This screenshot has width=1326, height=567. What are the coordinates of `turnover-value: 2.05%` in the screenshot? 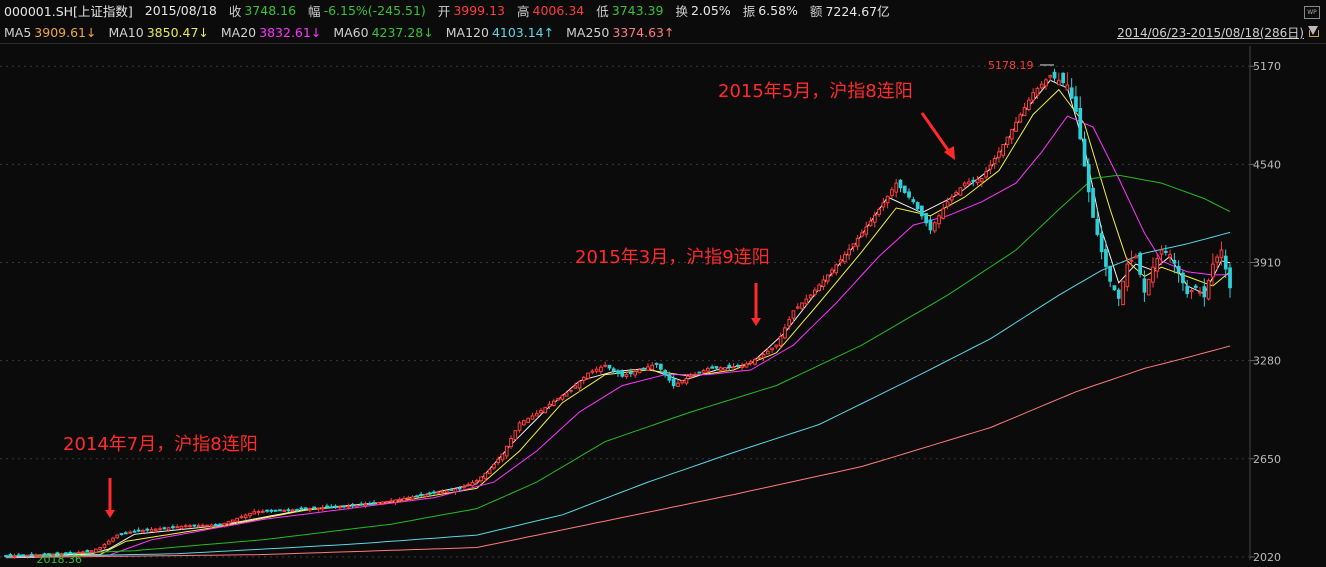 It's located at (710, 10).